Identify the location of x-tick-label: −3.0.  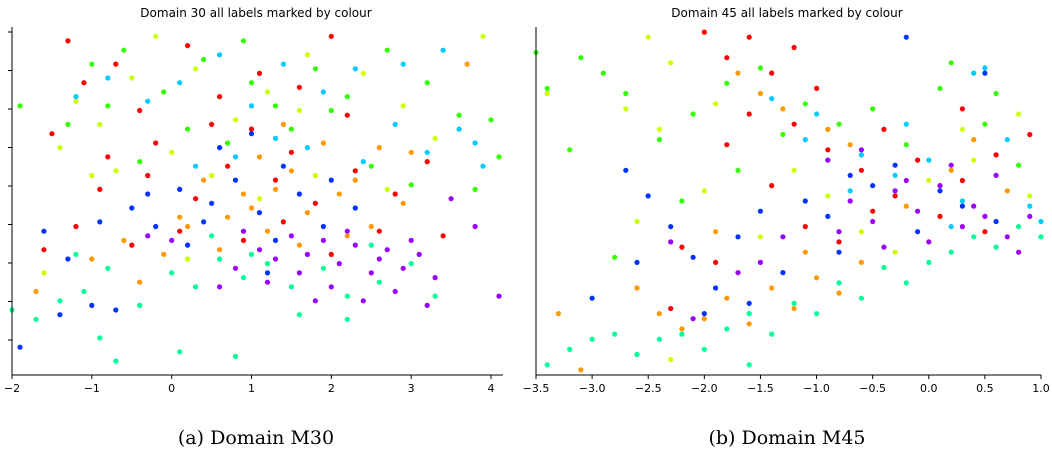
(592, 388).